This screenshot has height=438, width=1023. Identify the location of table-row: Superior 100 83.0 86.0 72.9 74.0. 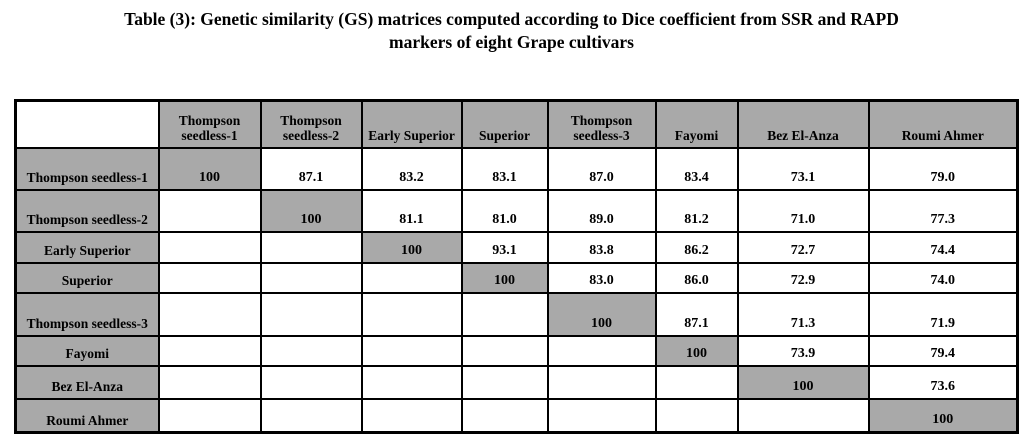
(516, 277).